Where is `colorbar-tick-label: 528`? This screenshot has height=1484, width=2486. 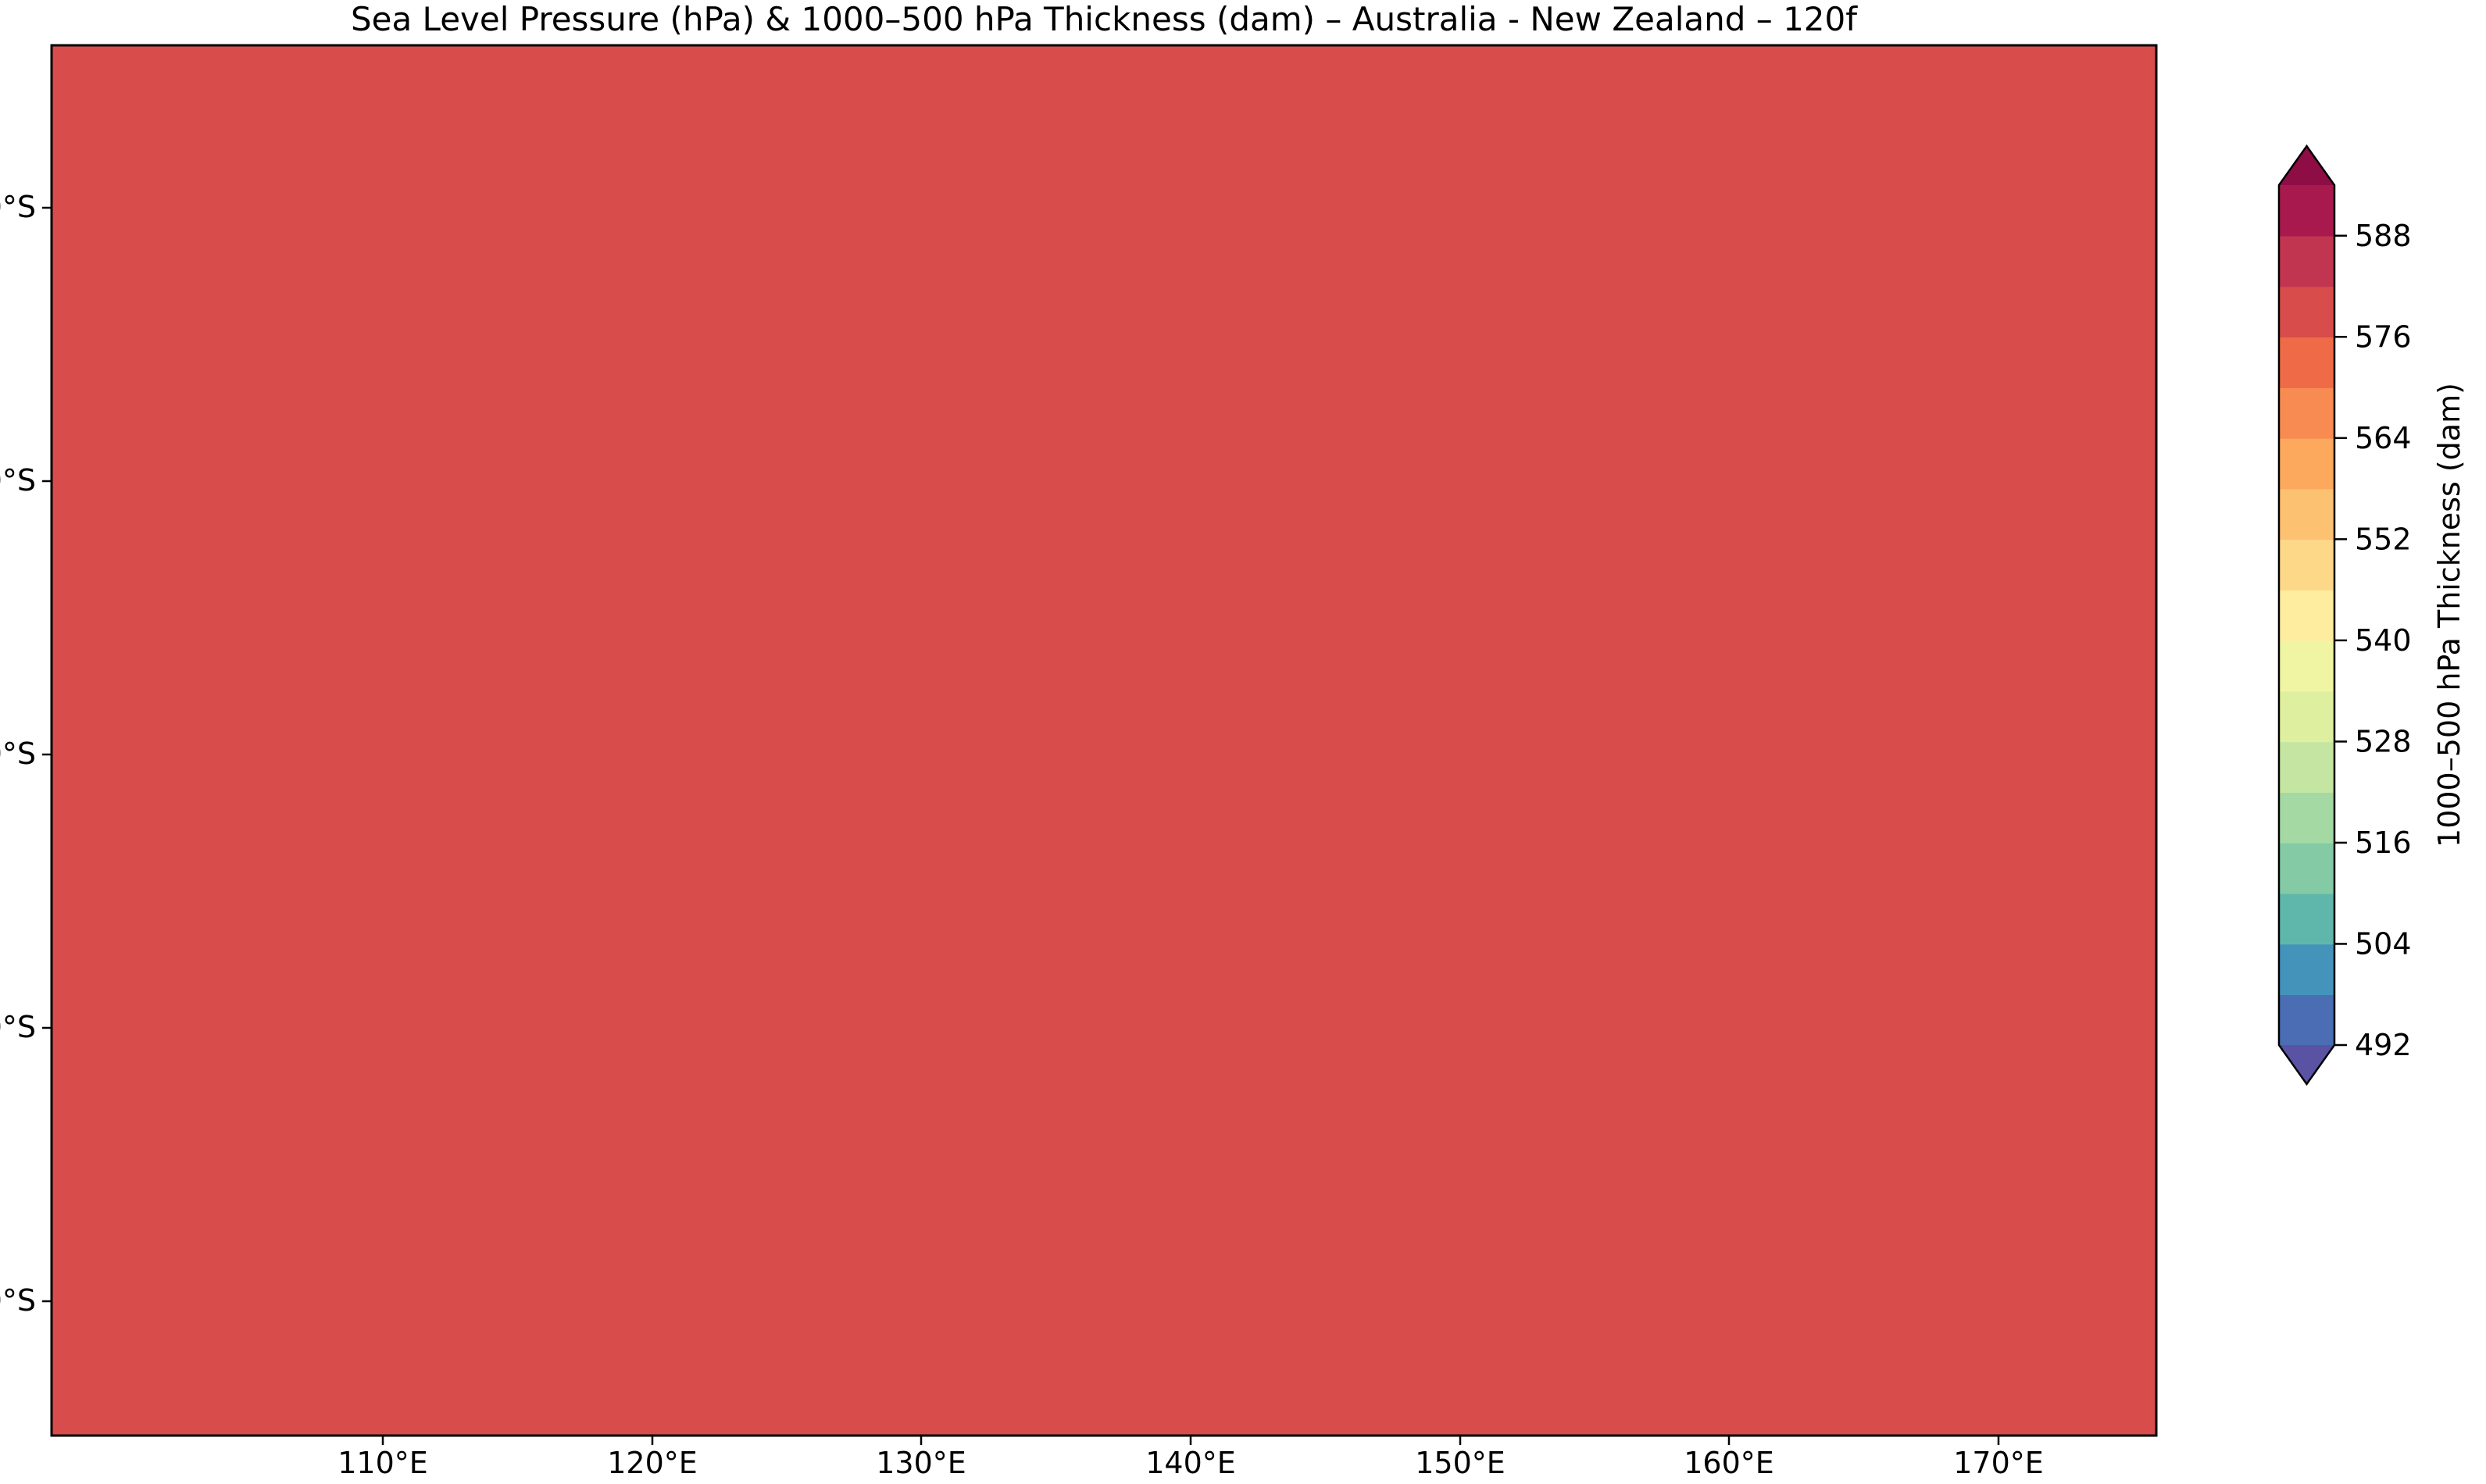
colorbar-tick-label: 528 is located at coordinates (2383, 741).